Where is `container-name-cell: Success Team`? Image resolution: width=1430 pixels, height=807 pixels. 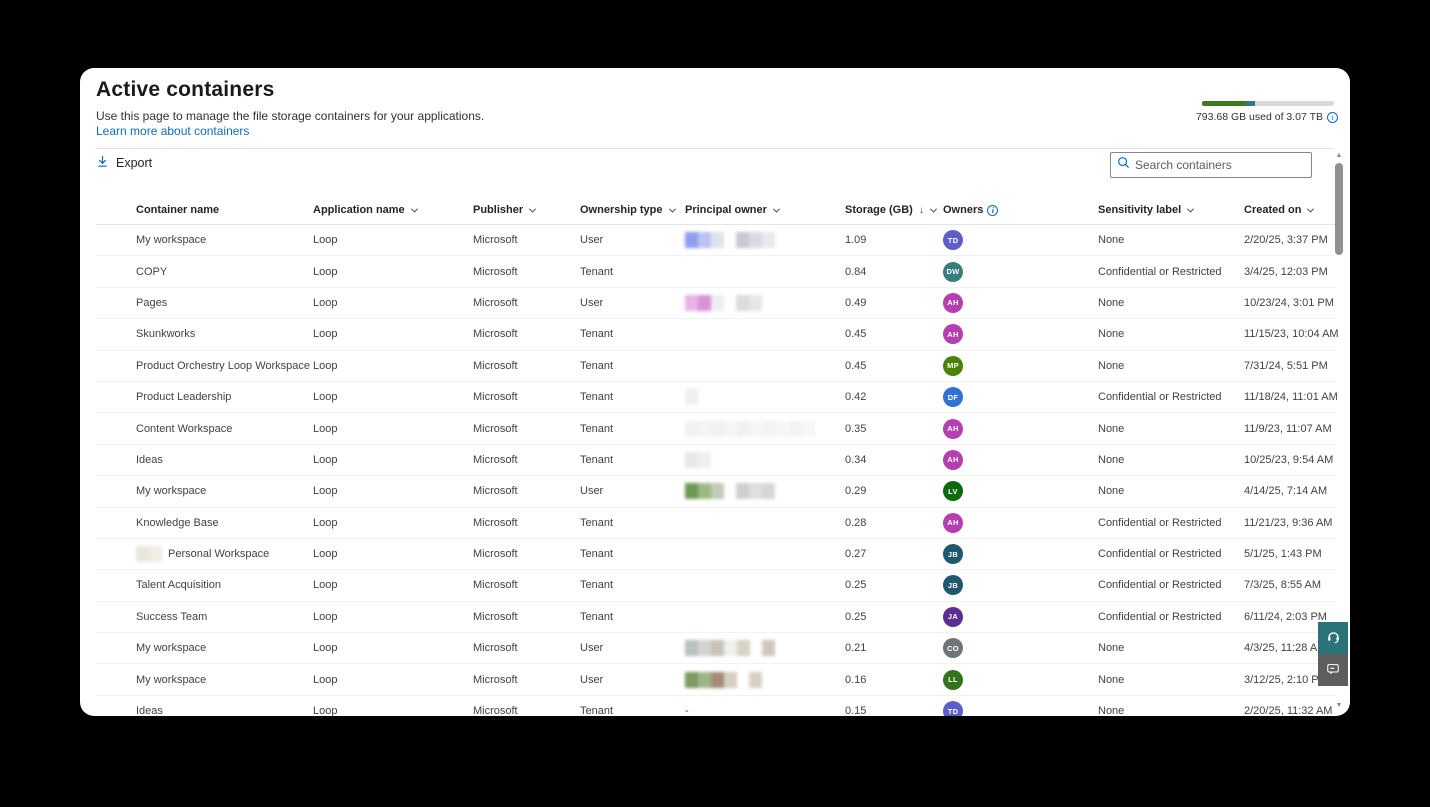 container-name-cell: Success Team is located at coordinates (224, 617).